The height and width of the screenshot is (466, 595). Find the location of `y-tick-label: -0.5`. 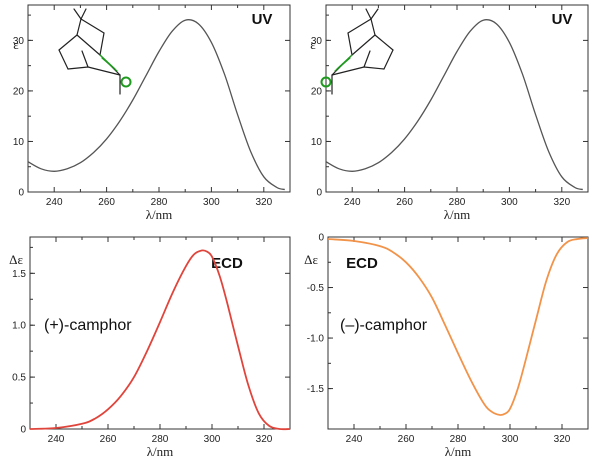

y-tick-label: -0.5 is located at coordinates (316, 288).